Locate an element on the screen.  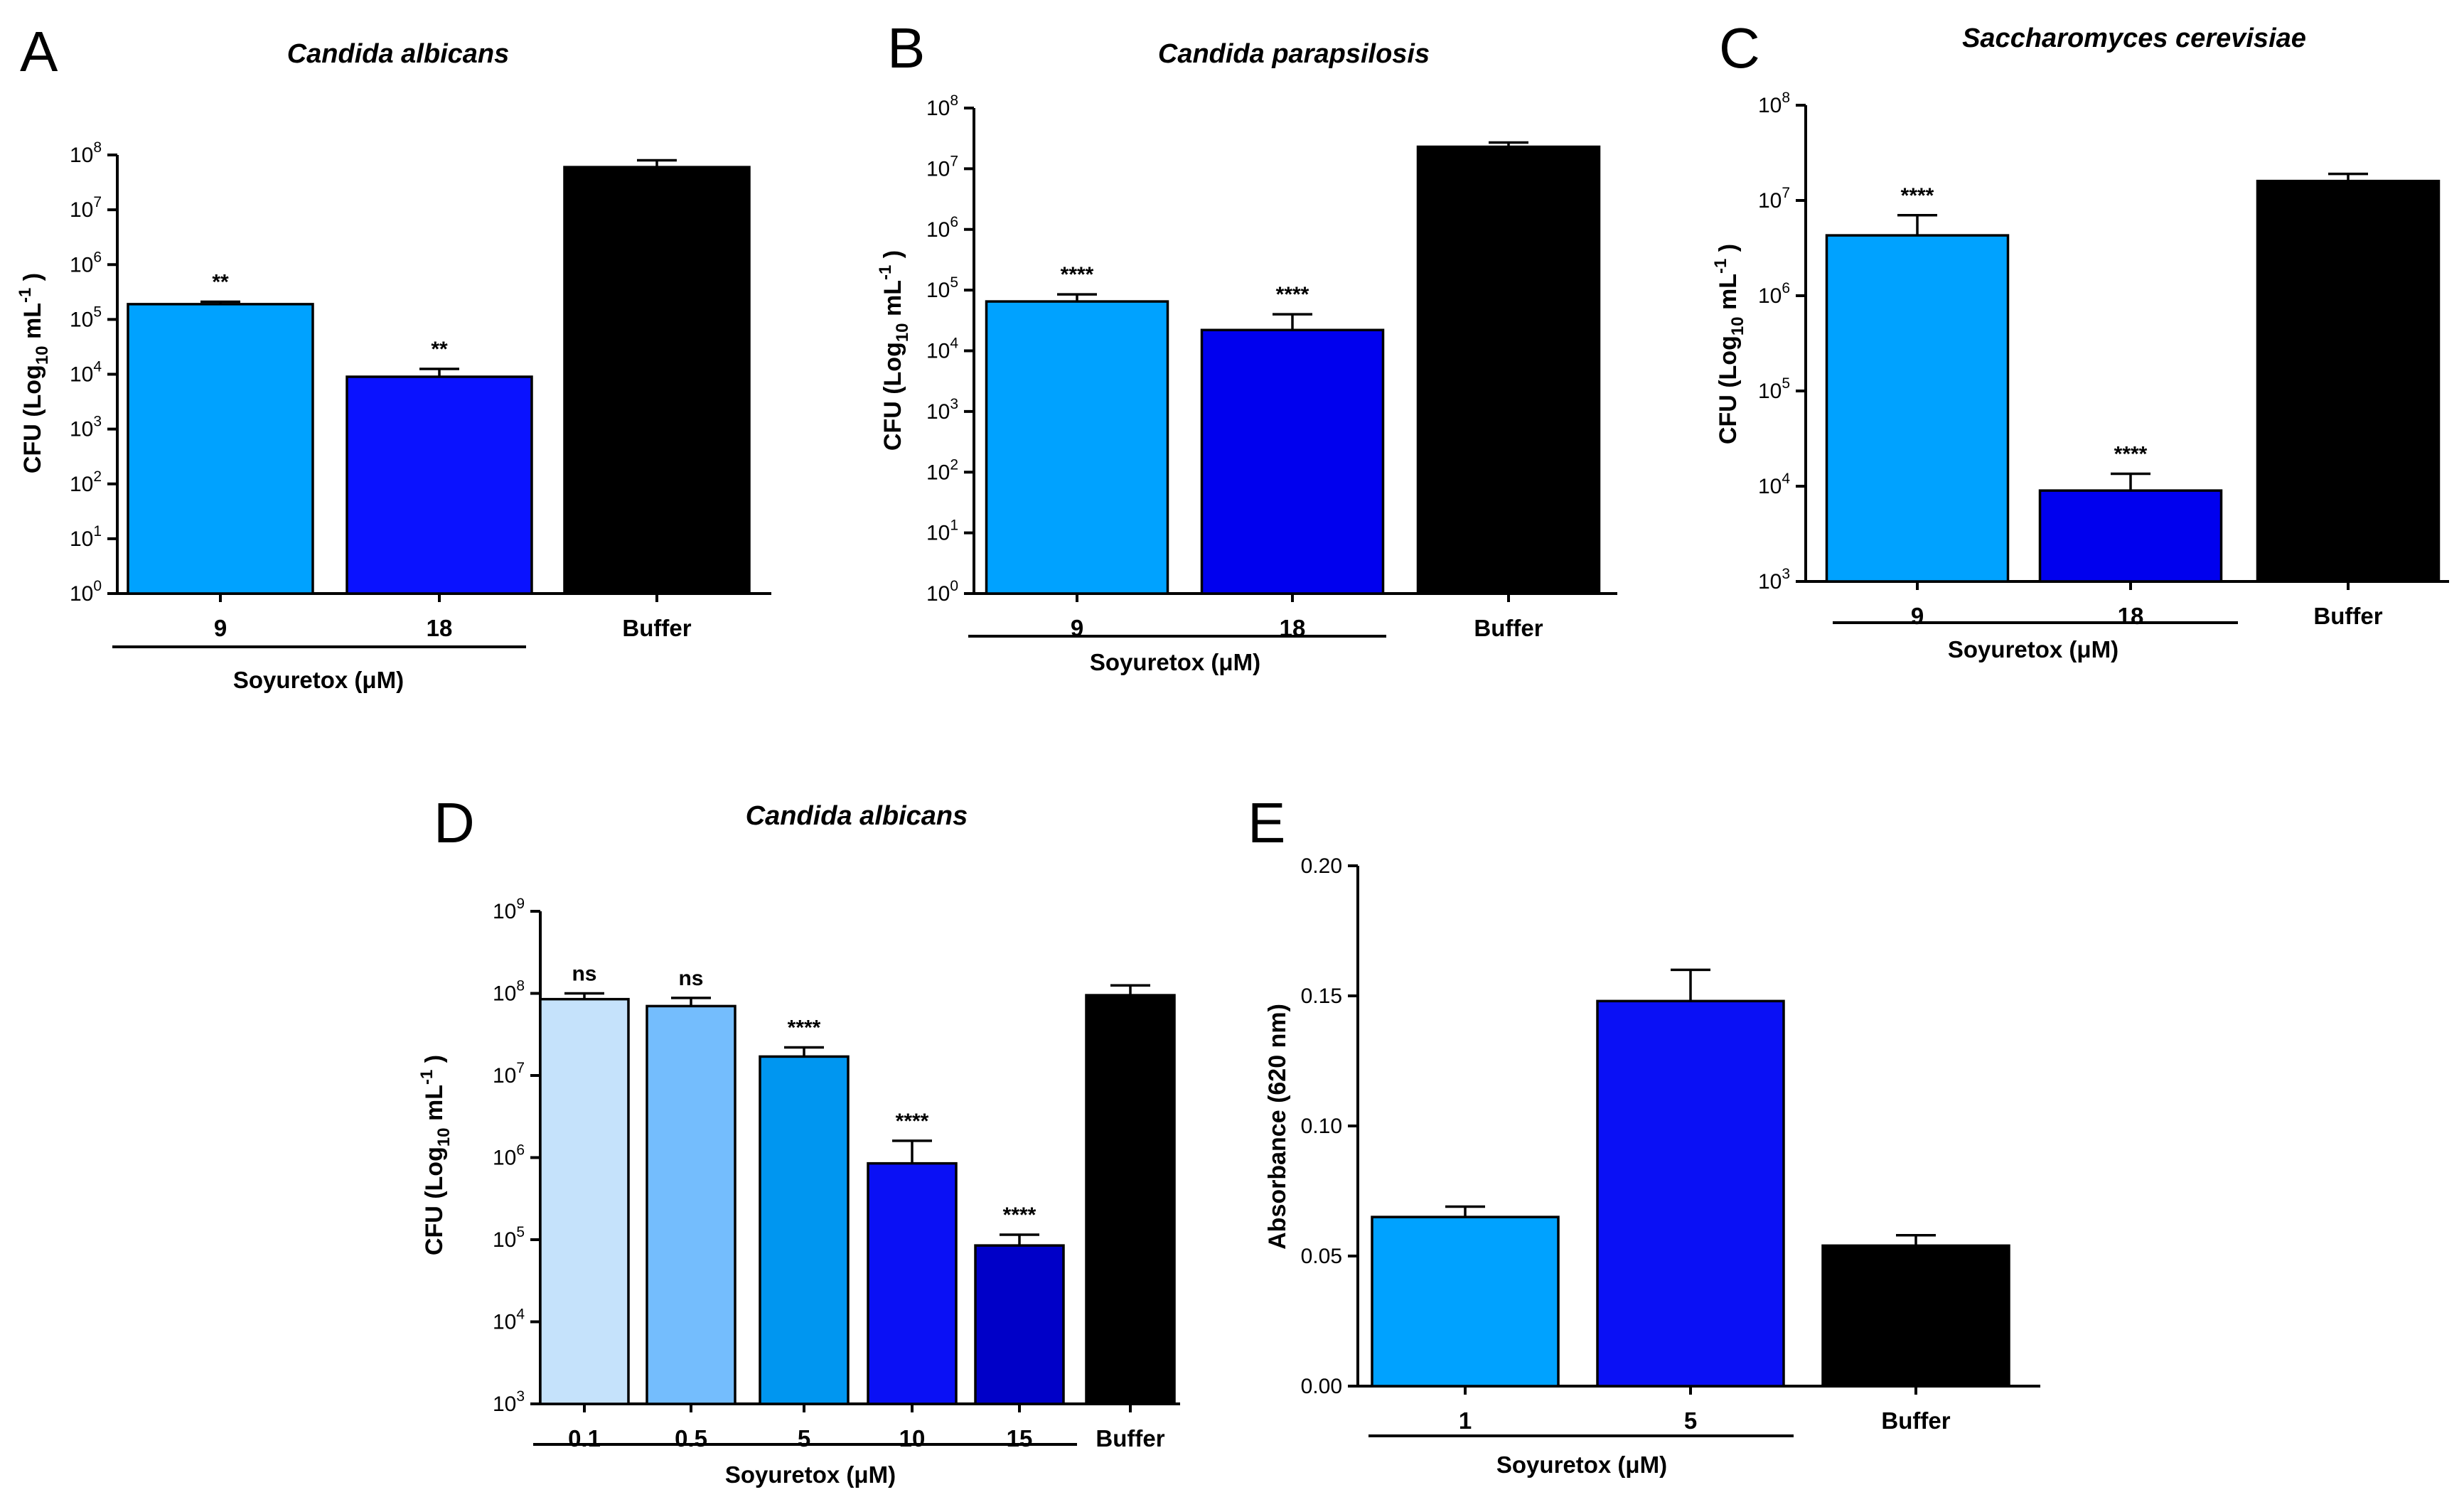
y-tick-label: 0.00 is located at coordinates (1321, 1386).